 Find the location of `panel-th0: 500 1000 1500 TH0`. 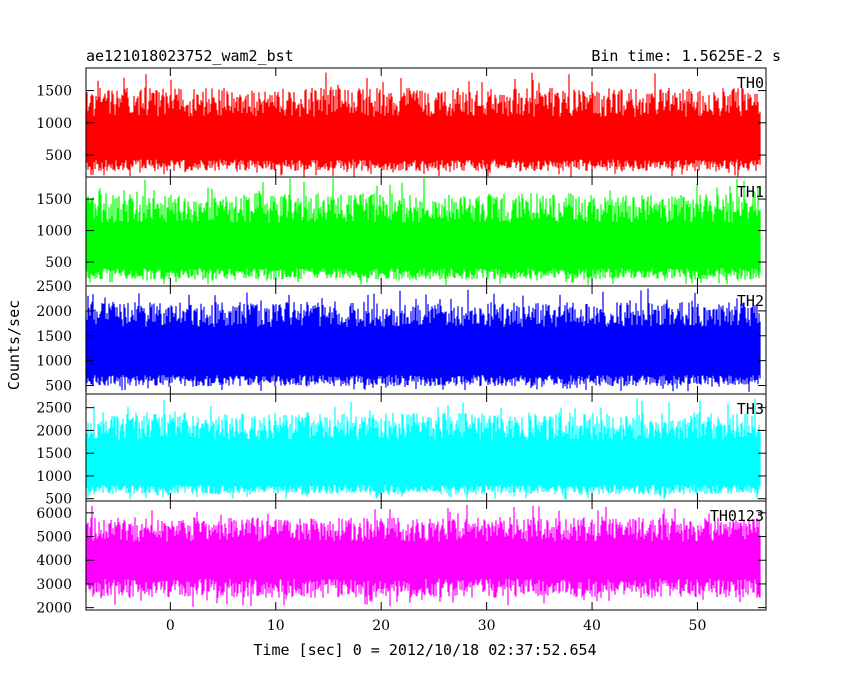

panel-th0: 500 1000 1500 TH0 is located at coordinates (401, 122).